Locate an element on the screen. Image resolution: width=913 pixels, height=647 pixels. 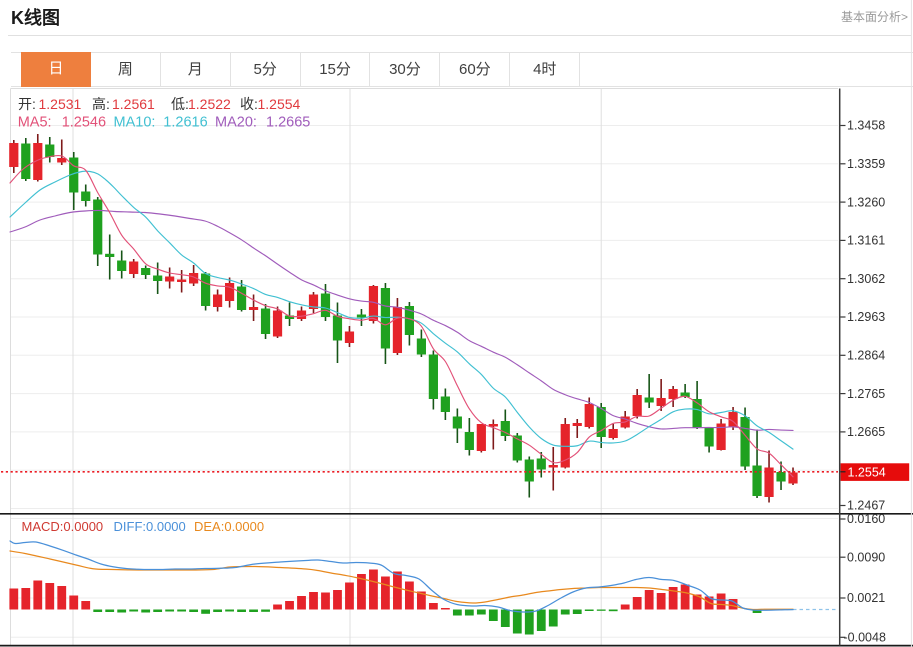
svg-text: 1.3161 is located at coordinates (866, 241).